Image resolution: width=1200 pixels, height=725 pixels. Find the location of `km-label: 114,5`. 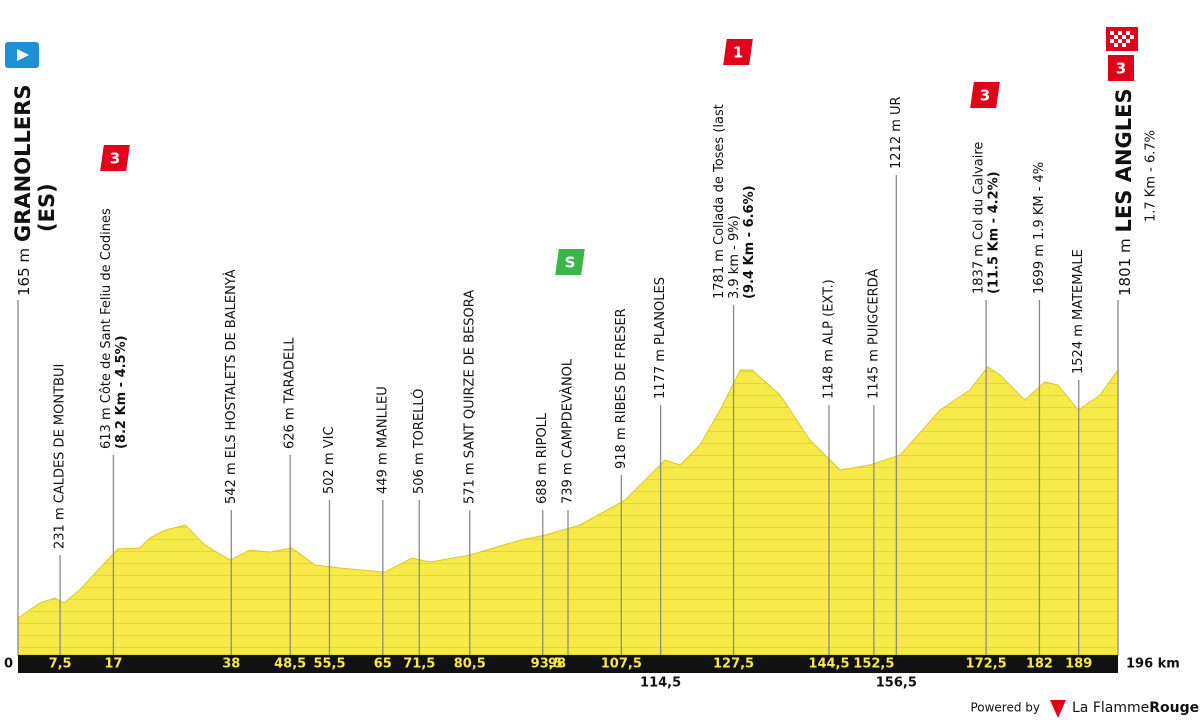

km-label: 114,5 is located at coordinates (660, 683).